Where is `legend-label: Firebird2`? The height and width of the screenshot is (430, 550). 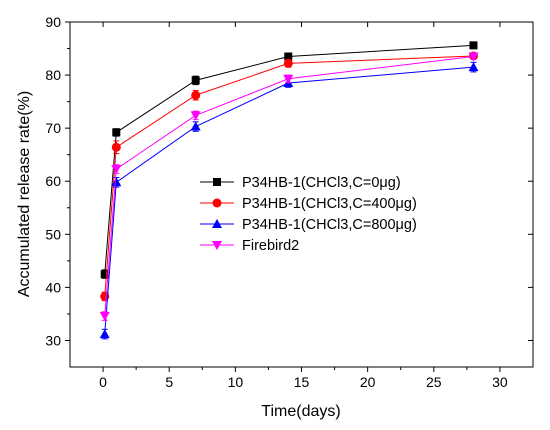 legend-label: Firebird2 is located at coordinates (270, 246).